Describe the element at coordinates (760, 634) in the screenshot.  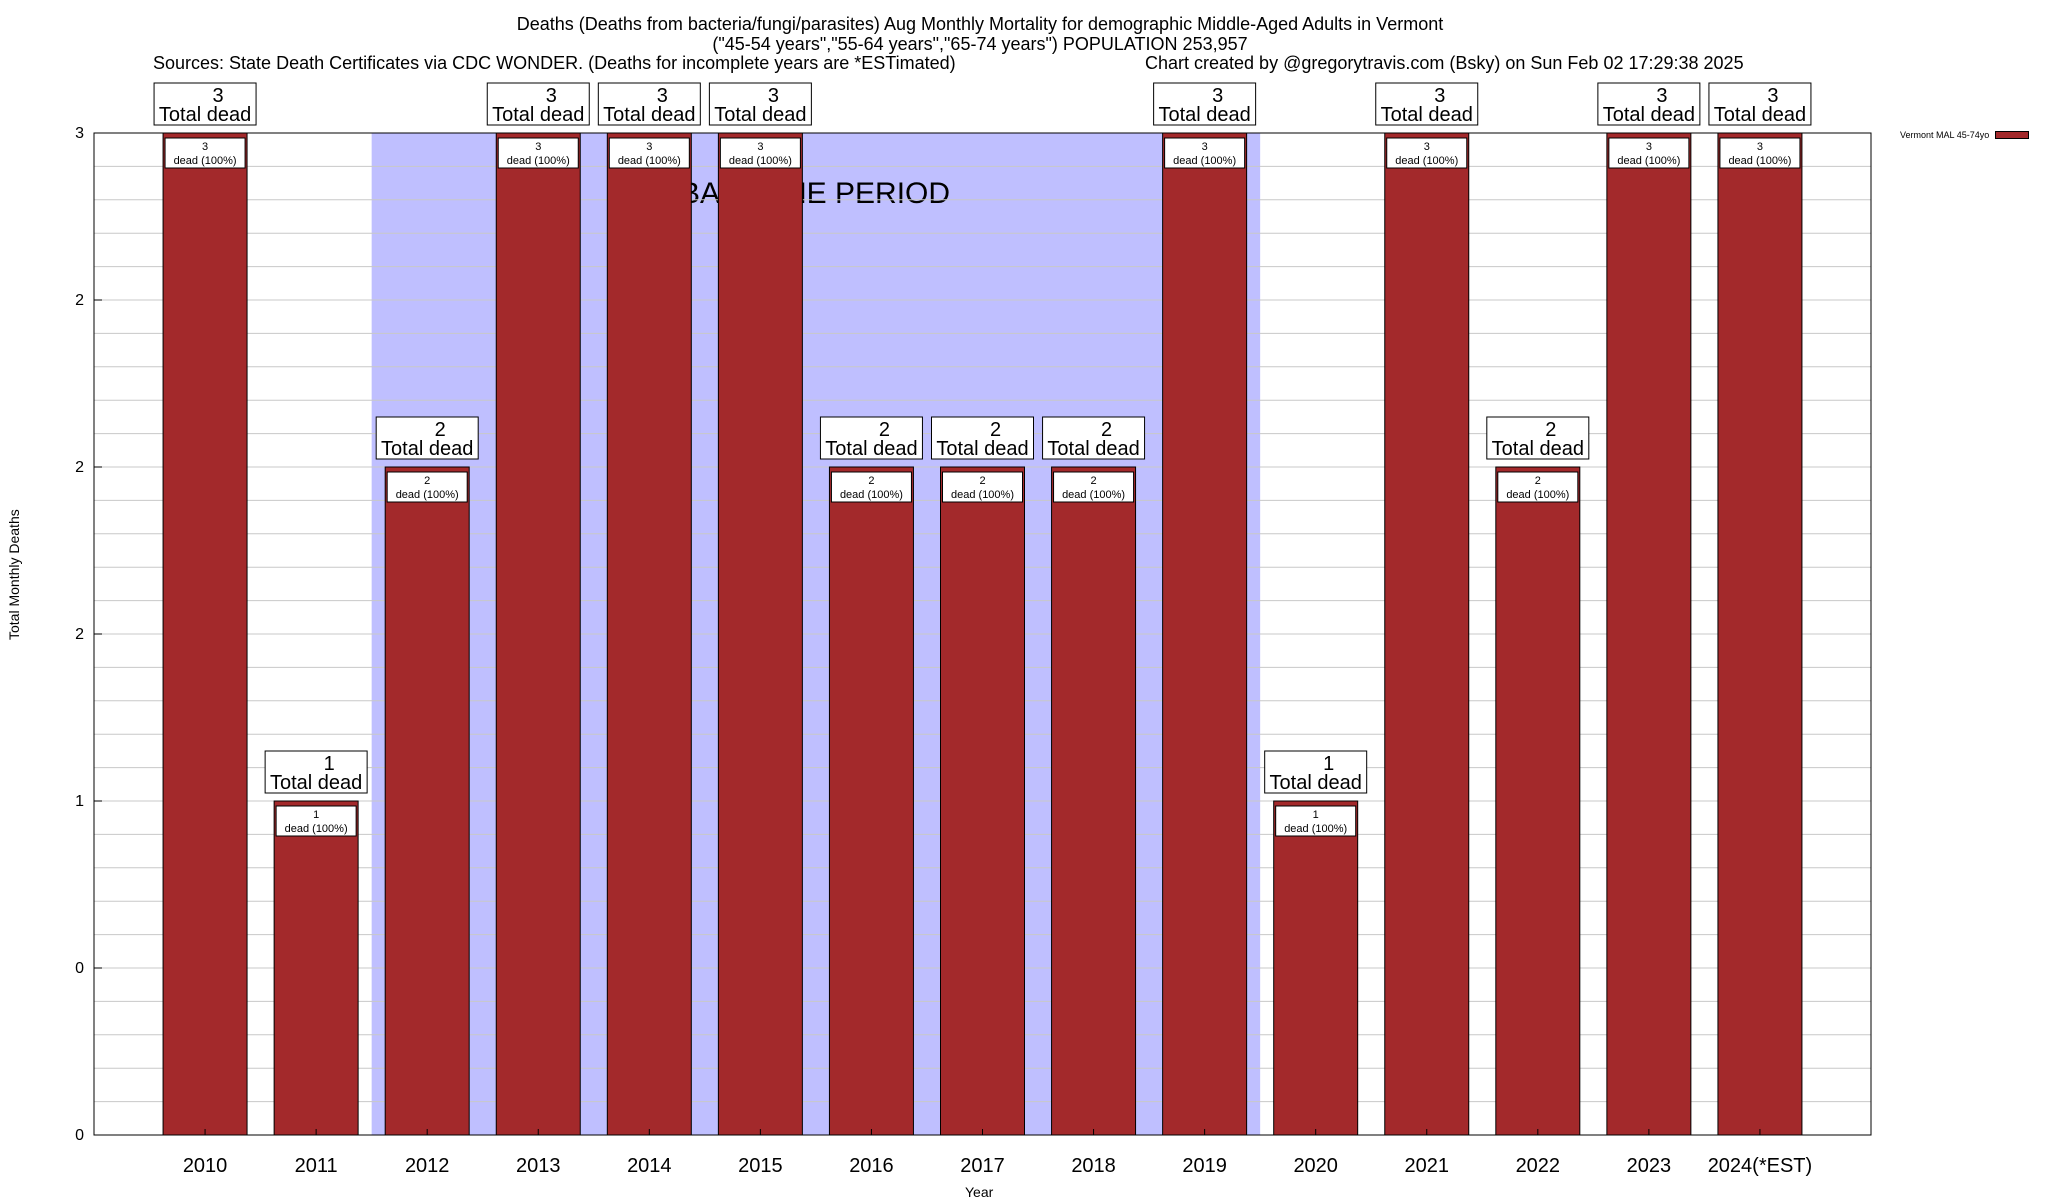
I see `bar-2015` at that location.